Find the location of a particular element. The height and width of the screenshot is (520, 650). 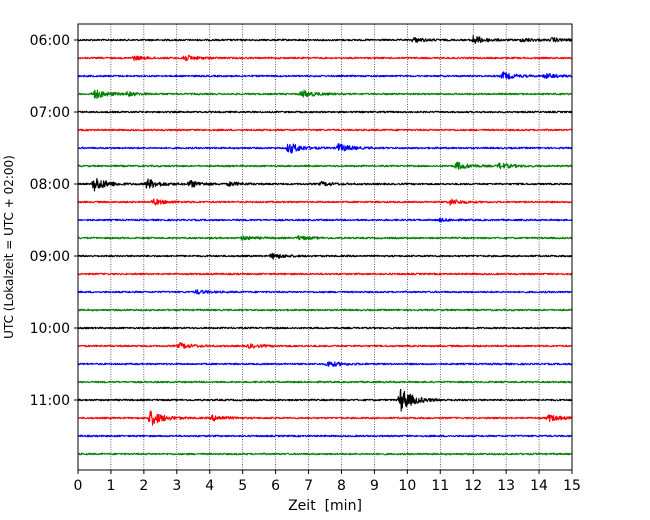

x-tick-label: 8 is located at coordinates (341, 486).